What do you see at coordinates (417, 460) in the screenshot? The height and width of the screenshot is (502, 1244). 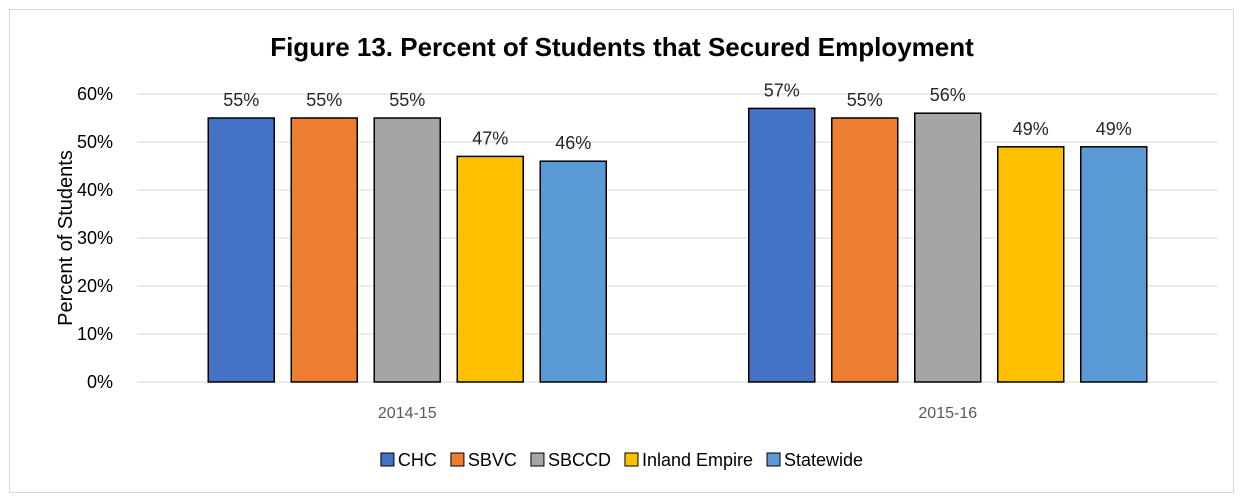 I see `legend-label: CHC` at bounding box center [417, 460].